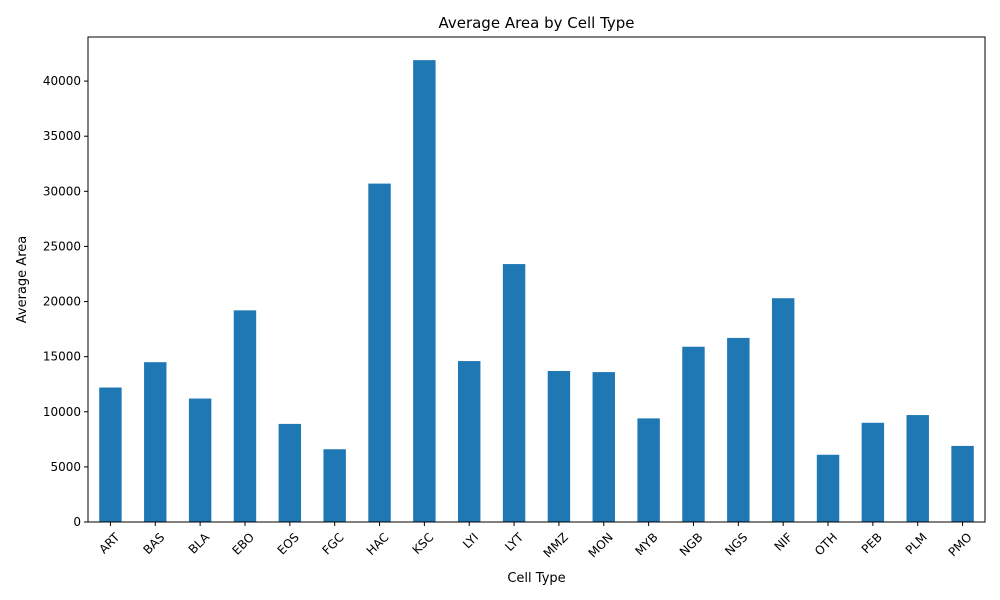 The height and width of the screenshot is (600, 1000). What do you see at coordinates (200, 460) in the screenshot?
I see `bar-bla` at bounding box center [200, 460].